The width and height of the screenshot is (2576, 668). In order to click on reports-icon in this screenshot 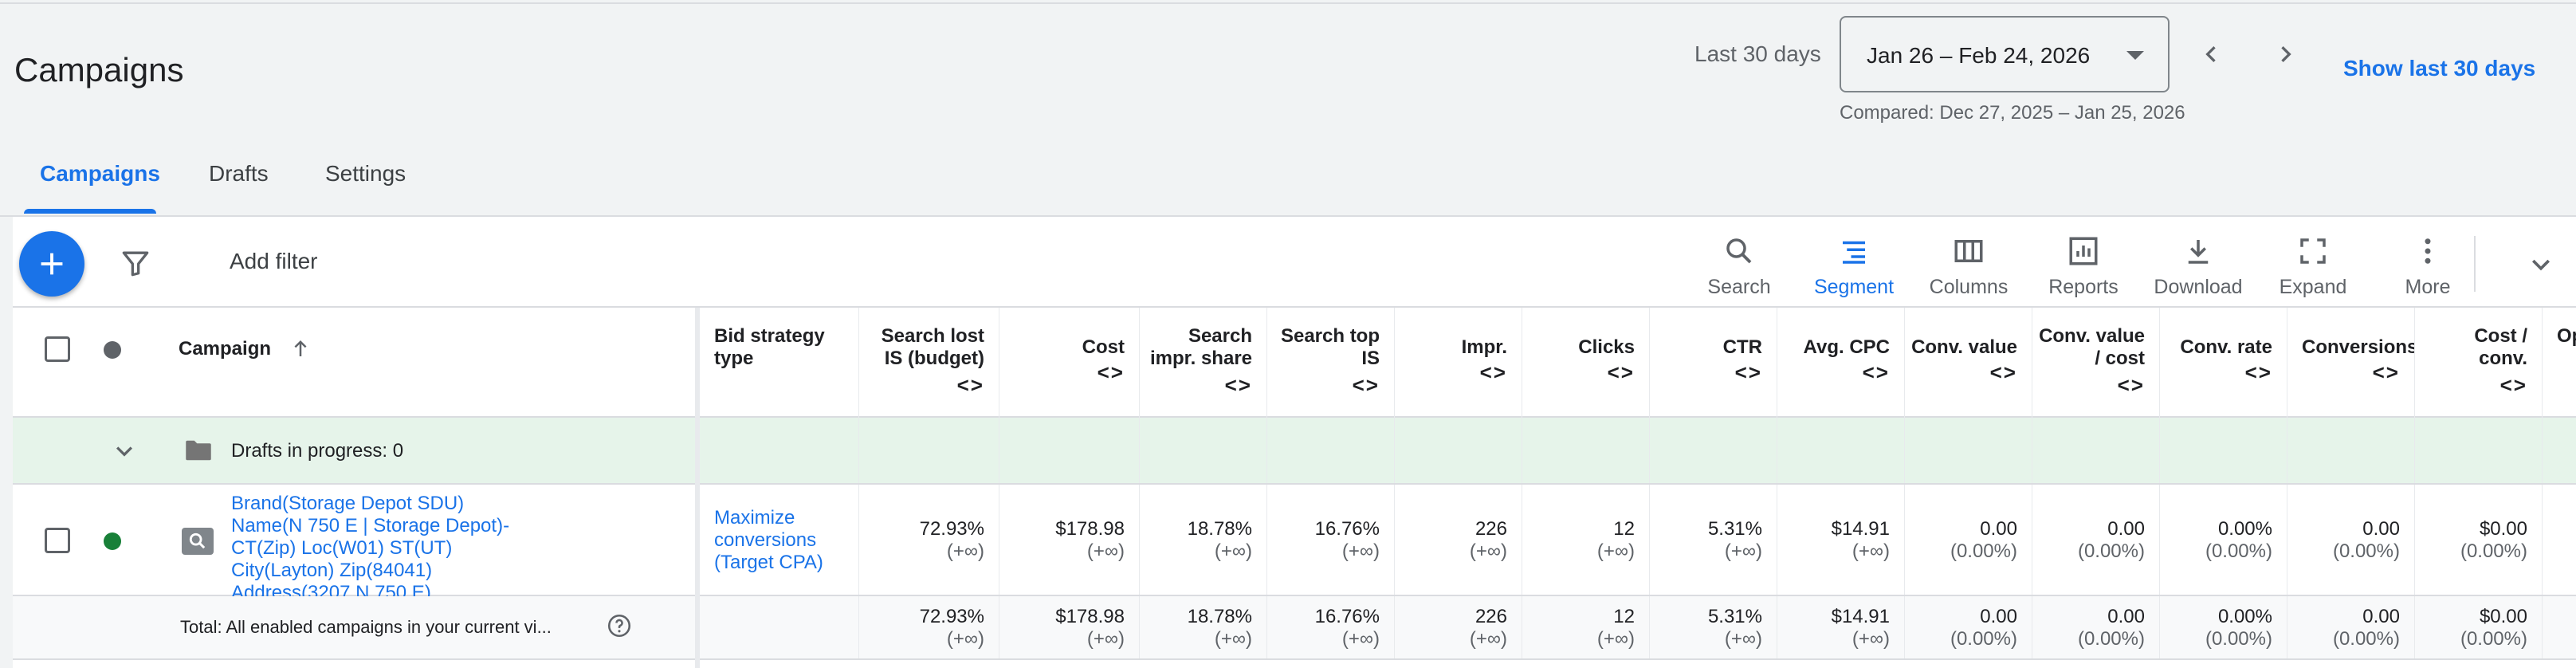, I will do `click(2083, 251)`.